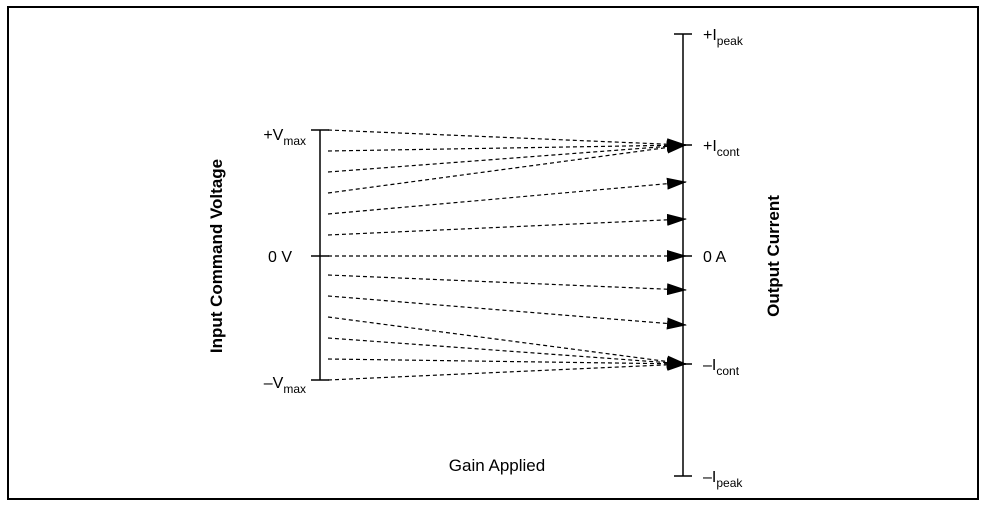 This screenshot has width=988, height=506. What do you see at coordinates (721, 148) in the screenshot?
I see `output-label-icont: +Icont` at bounding box center [721, 148].